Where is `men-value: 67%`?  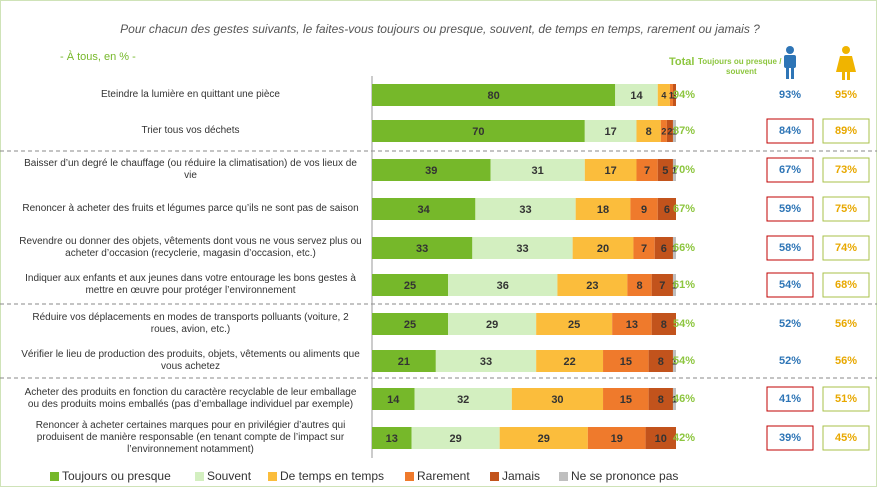
men-value: 67% is located at coordinates (790, 170).